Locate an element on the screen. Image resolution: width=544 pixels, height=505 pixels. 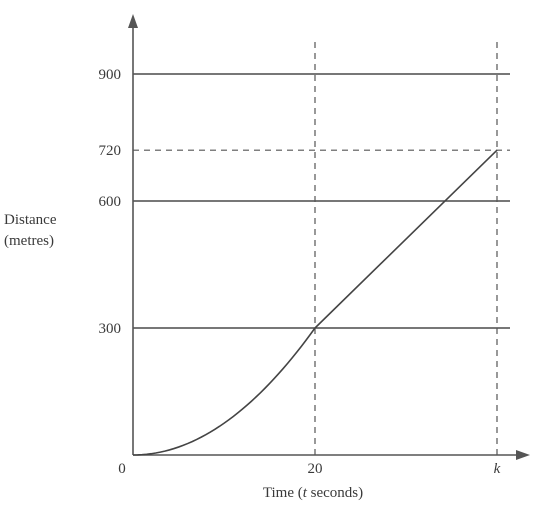
y-axis-label-line-2: (metres) is located at coordinates (29, 241).